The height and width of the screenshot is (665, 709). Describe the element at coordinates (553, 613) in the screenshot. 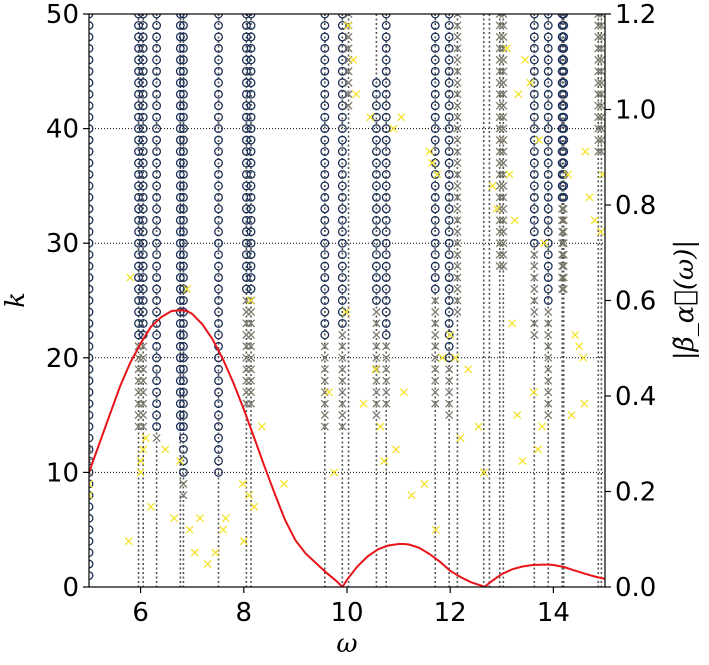

I see `x-tick-label: 14` at that location.